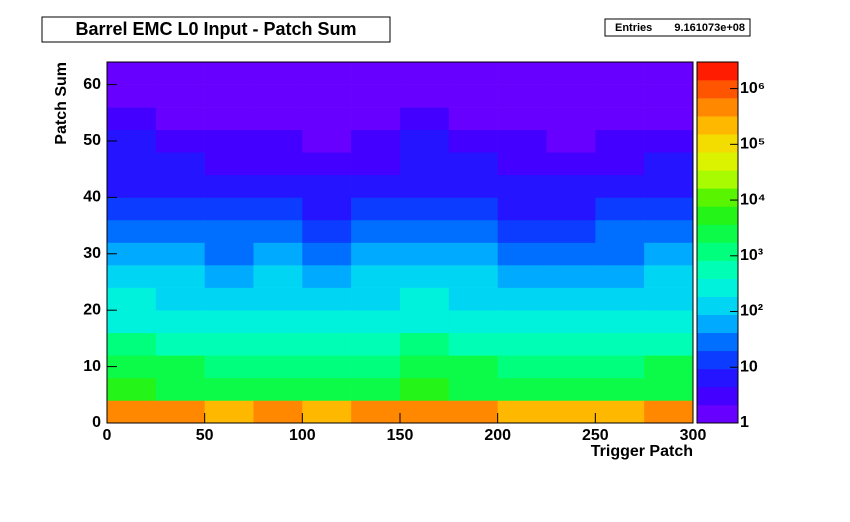 The width and height of the screenshot is (850, 522). Describe the element at coordinates (709, 28) in the screenshot. I see `stats-value: 9.161073e+08` at that location.